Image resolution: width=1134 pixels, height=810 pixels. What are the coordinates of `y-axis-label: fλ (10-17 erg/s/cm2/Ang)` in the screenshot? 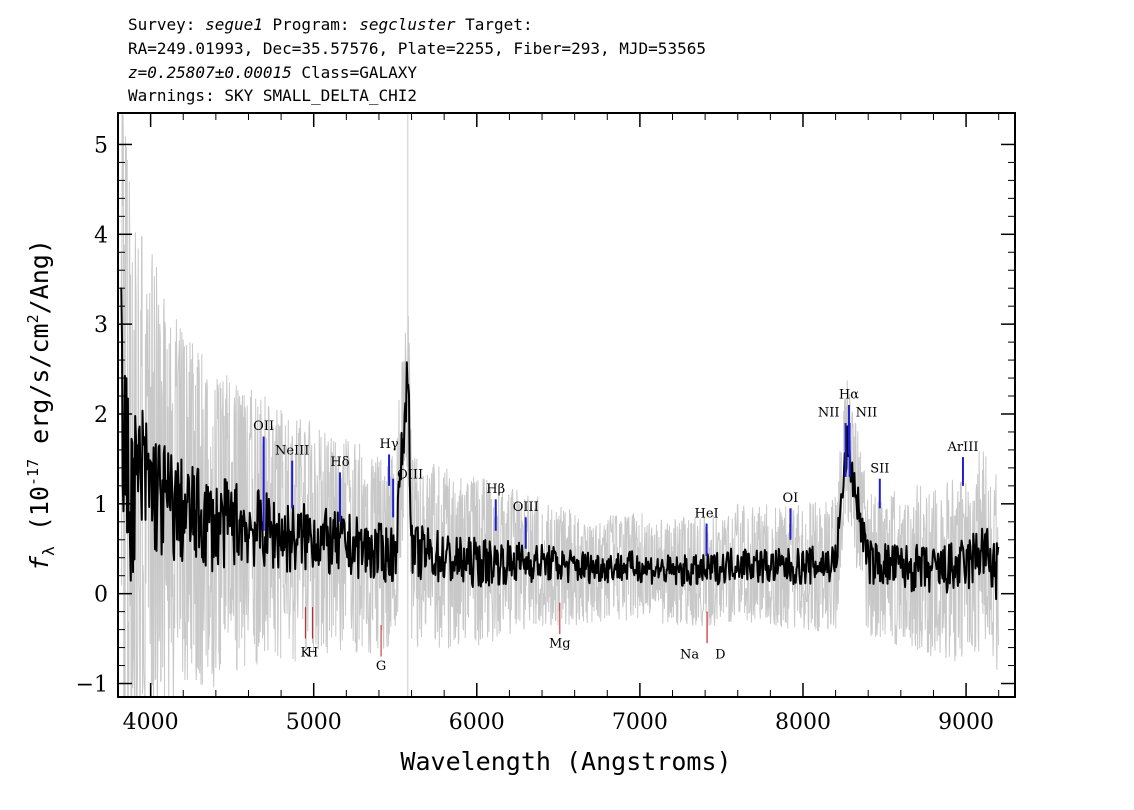 It's located at (41, 405).